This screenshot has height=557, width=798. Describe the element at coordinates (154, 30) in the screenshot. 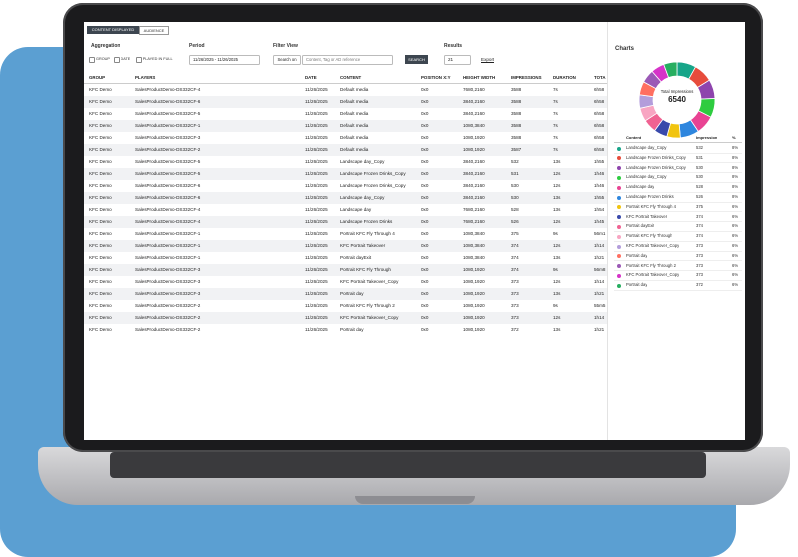

I see `tab: AUDIENCE` at that location.